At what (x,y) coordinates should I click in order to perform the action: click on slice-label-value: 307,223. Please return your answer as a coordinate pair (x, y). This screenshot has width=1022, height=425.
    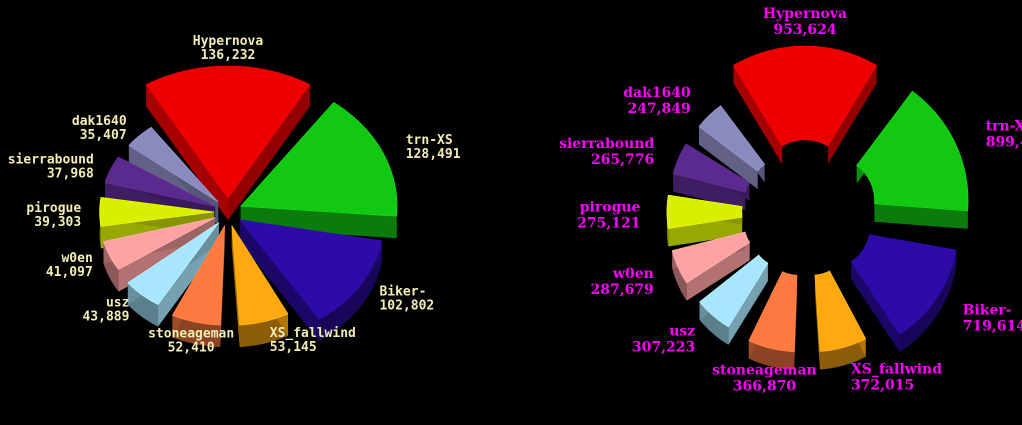
    Looking at the image, I should click on (663, 347).